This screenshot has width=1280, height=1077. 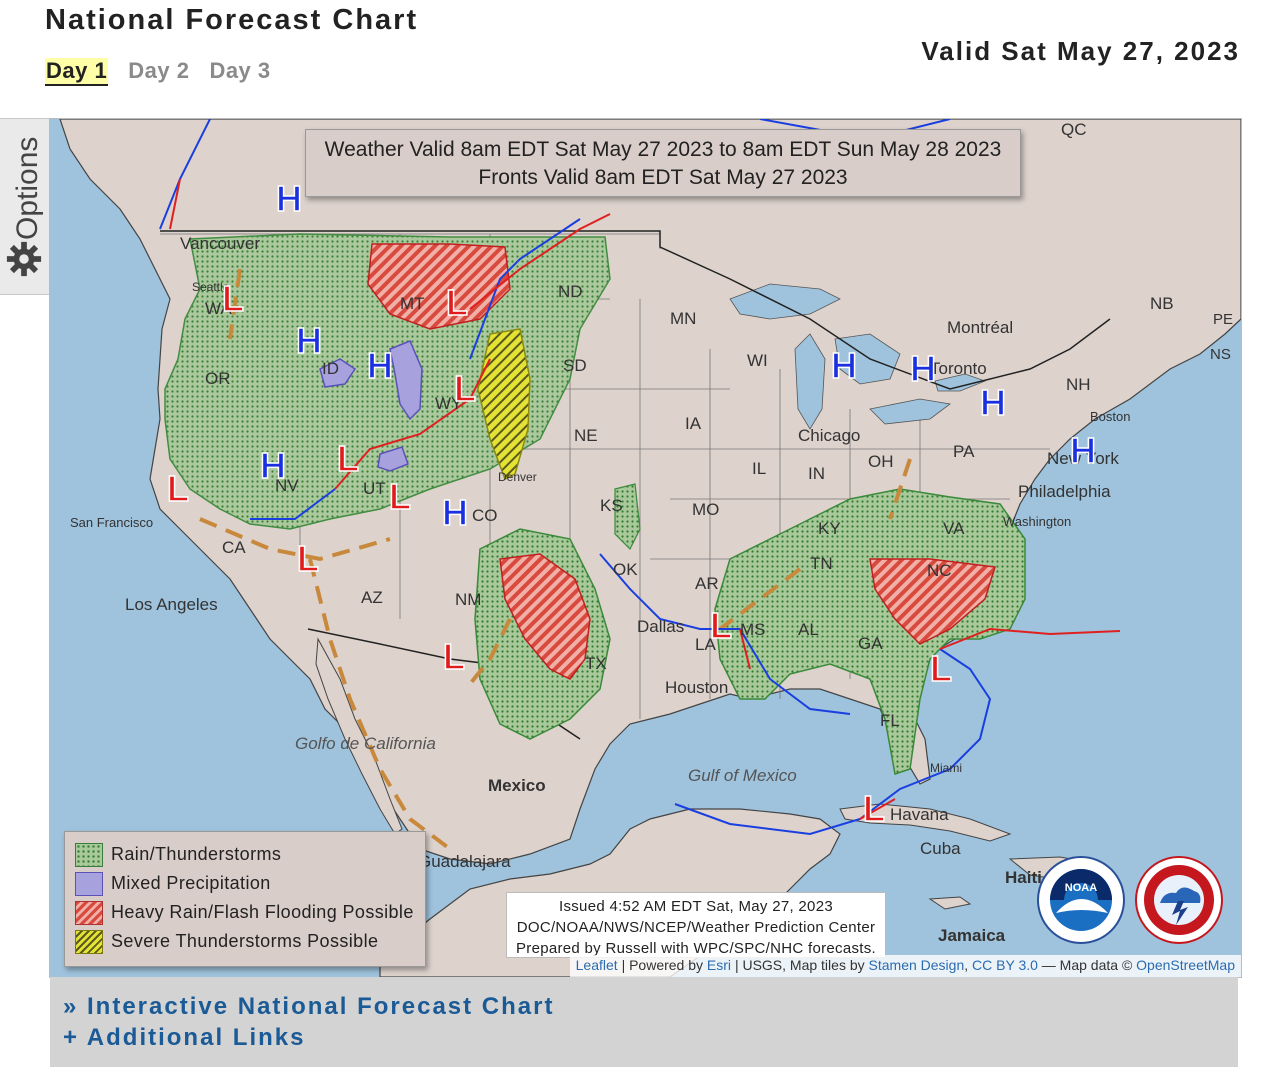 What do you see at coordinates (829, 435) in the screenshot?
I see `label-chicago: Chicago` at bounding box center [829, 435].